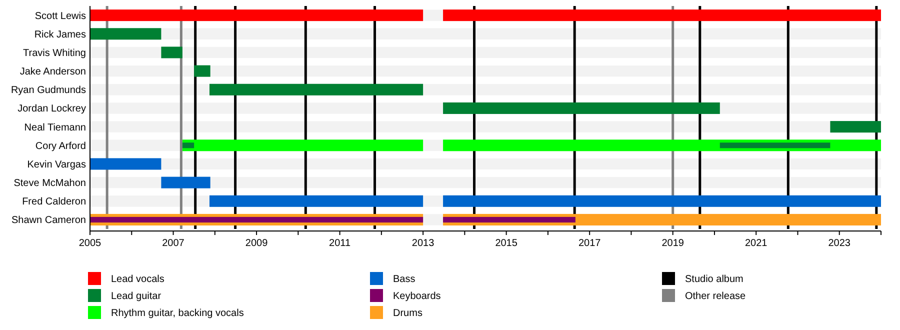 This screenshot has height=330, width=900. What do you see at coordinates (56, 164) in the screenshot?
I see `y-tick-label: Kevin Vargas` at bounding box center [56, 164].